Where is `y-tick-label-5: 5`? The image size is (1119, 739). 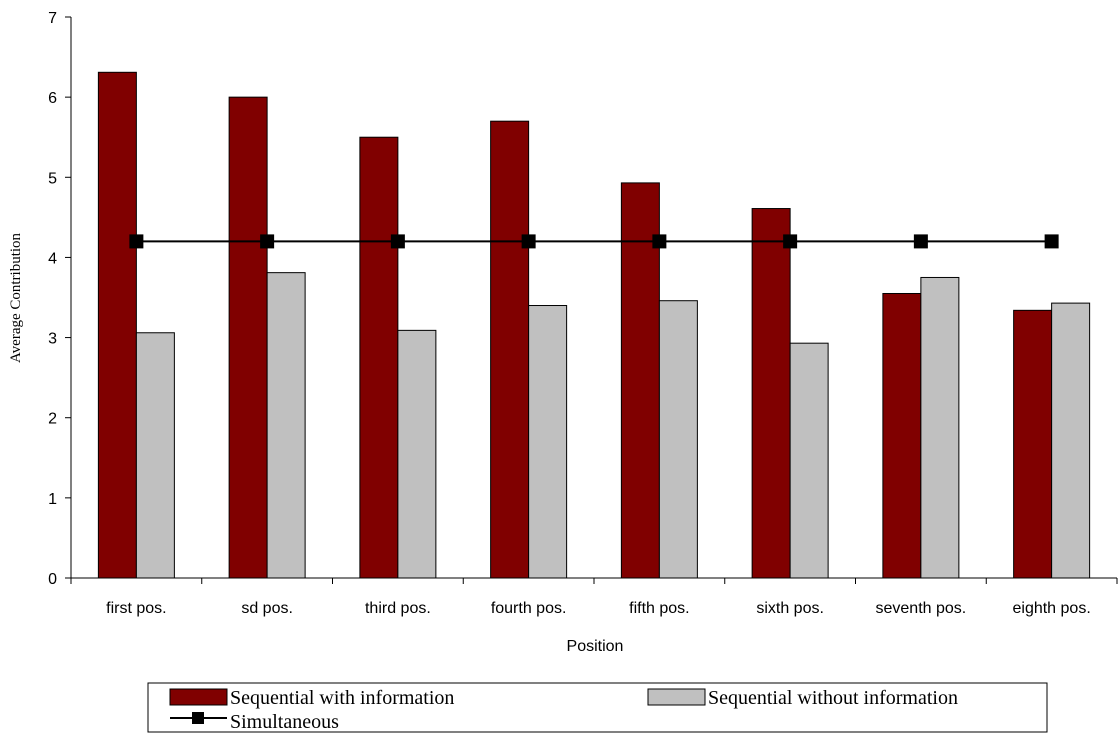
y-tick-label-5: 5 is located at coordinates (52, 178).